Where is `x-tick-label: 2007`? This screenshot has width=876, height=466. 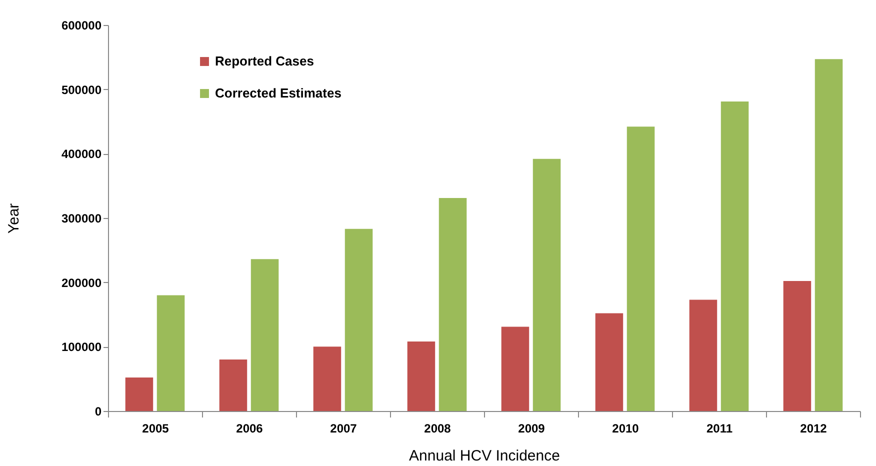
x-tick-label: 2007 is located at coordinates (344, 429).